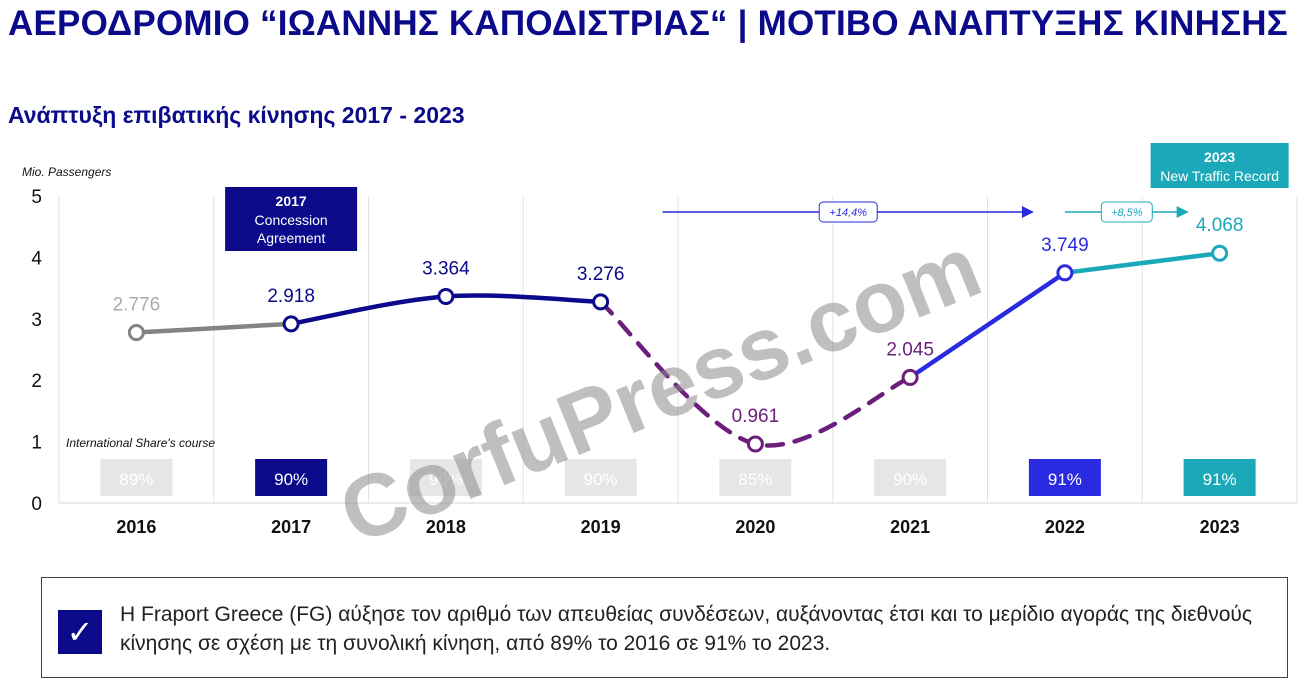 The image size is (1312, 698). Describe the element at coordinates (601, 527) in the screenshot. I see `x-tick-label: 2019` at that location.